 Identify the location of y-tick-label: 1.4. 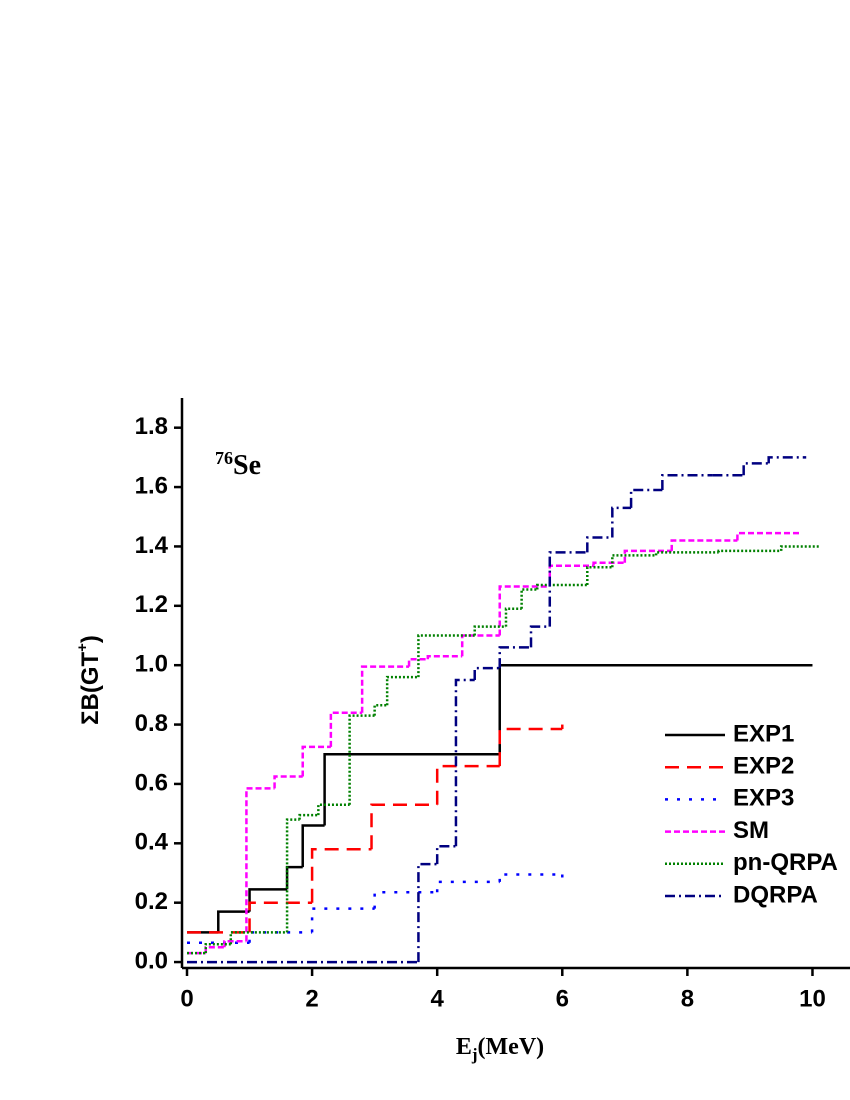
(152, 545).